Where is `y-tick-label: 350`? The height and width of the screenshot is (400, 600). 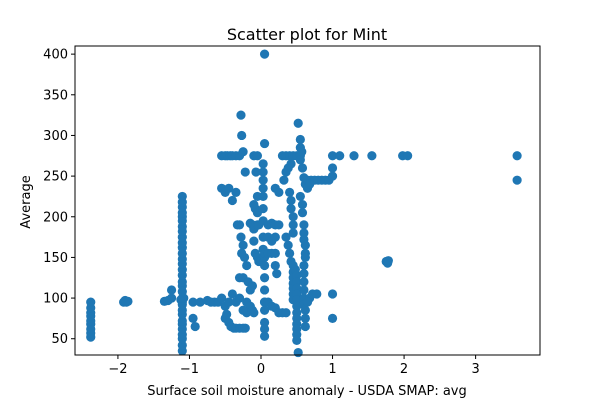 y-tick-label: 350 is located at coordinates (55, 95).